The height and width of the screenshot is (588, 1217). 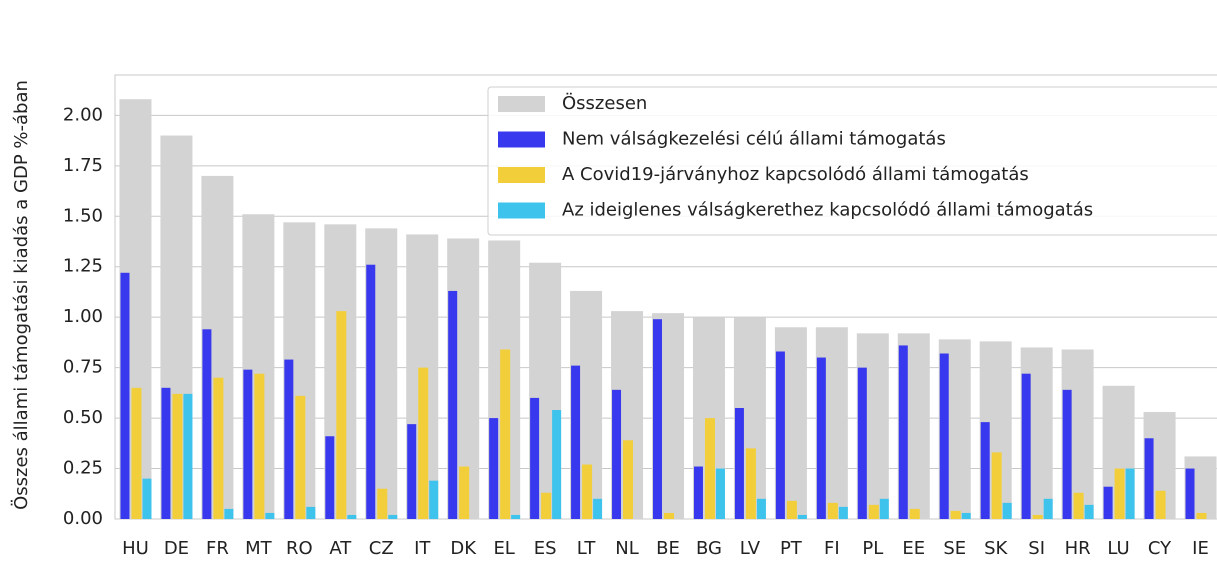 What do you see at coordinates (791, 548) in the screenshot?
I see `x-tick-label: PT` at bounding box center [791, 548].